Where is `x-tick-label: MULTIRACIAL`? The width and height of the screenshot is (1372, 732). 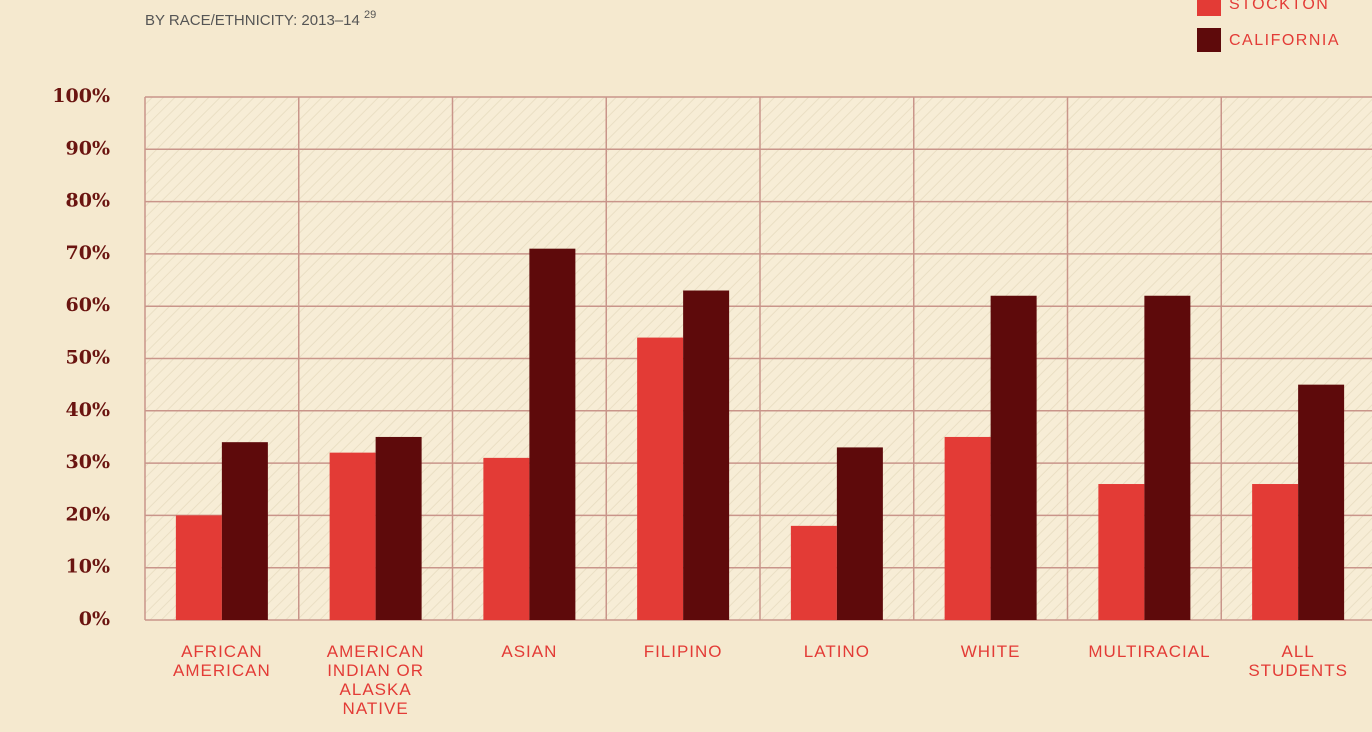
x-tick-label: MULTIRACIAL is located at coordinates (1149, 651).